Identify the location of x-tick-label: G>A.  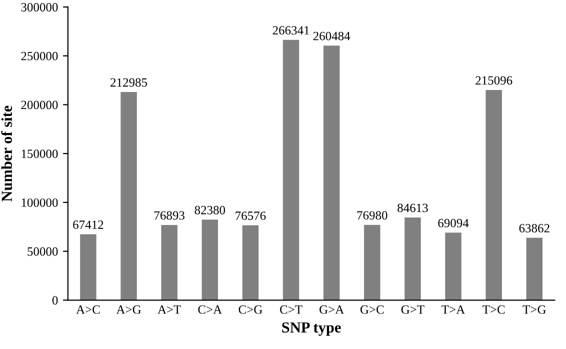
(332, 309).